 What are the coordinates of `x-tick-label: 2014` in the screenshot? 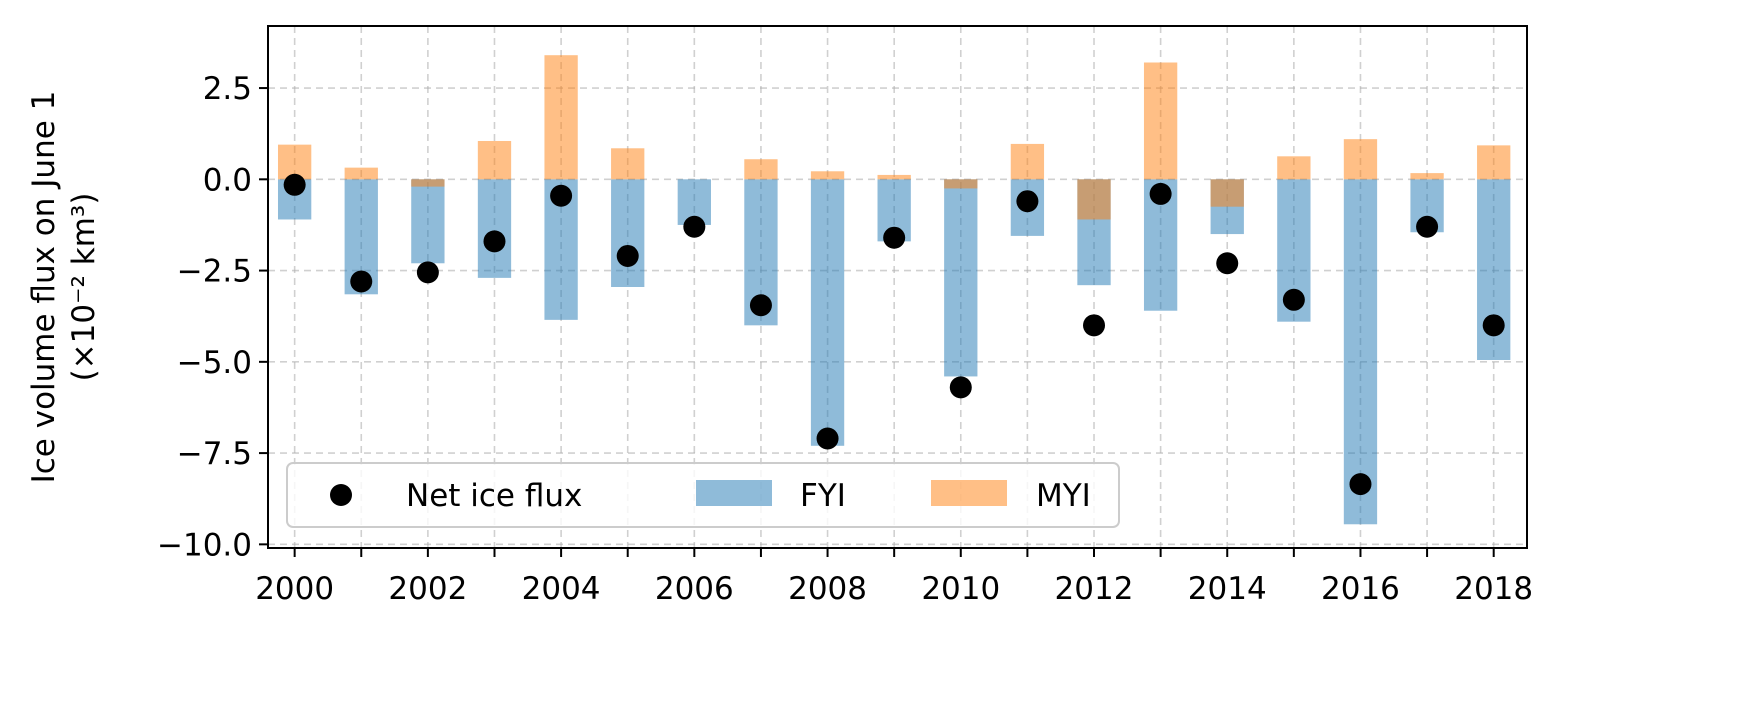 It's located at (1227, 589).